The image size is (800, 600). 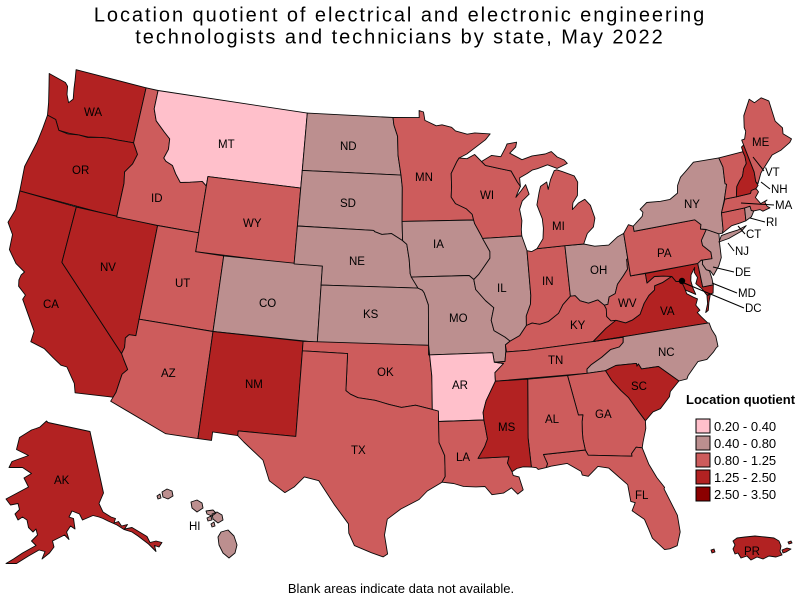 I want to click on svg-text: ID, so click(x=157, y=199).